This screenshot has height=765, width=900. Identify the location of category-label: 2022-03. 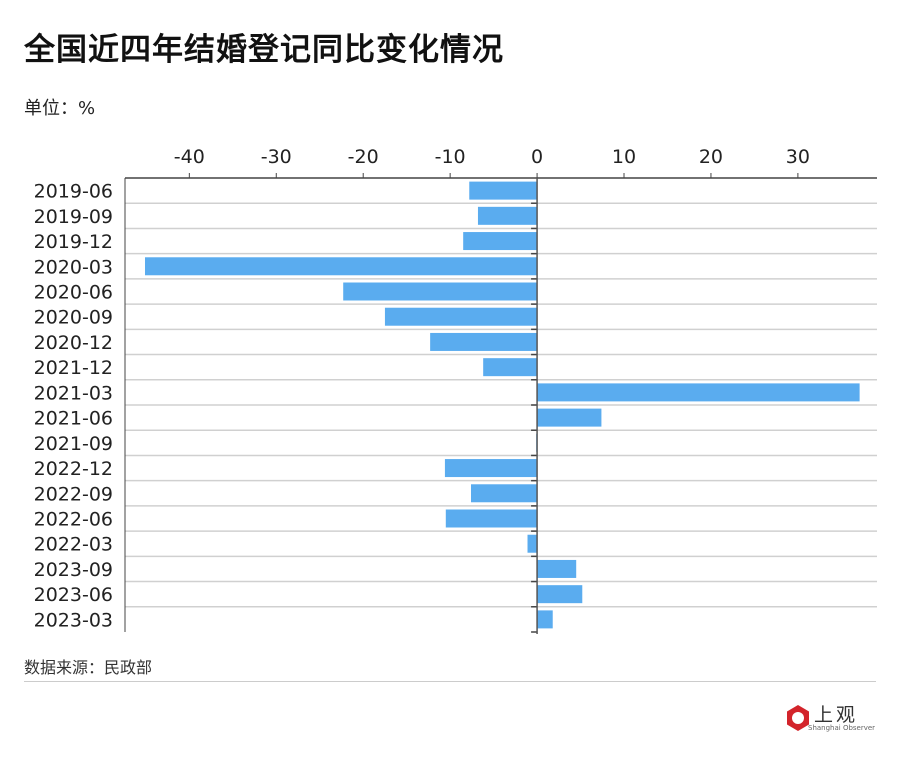
(73, 545).